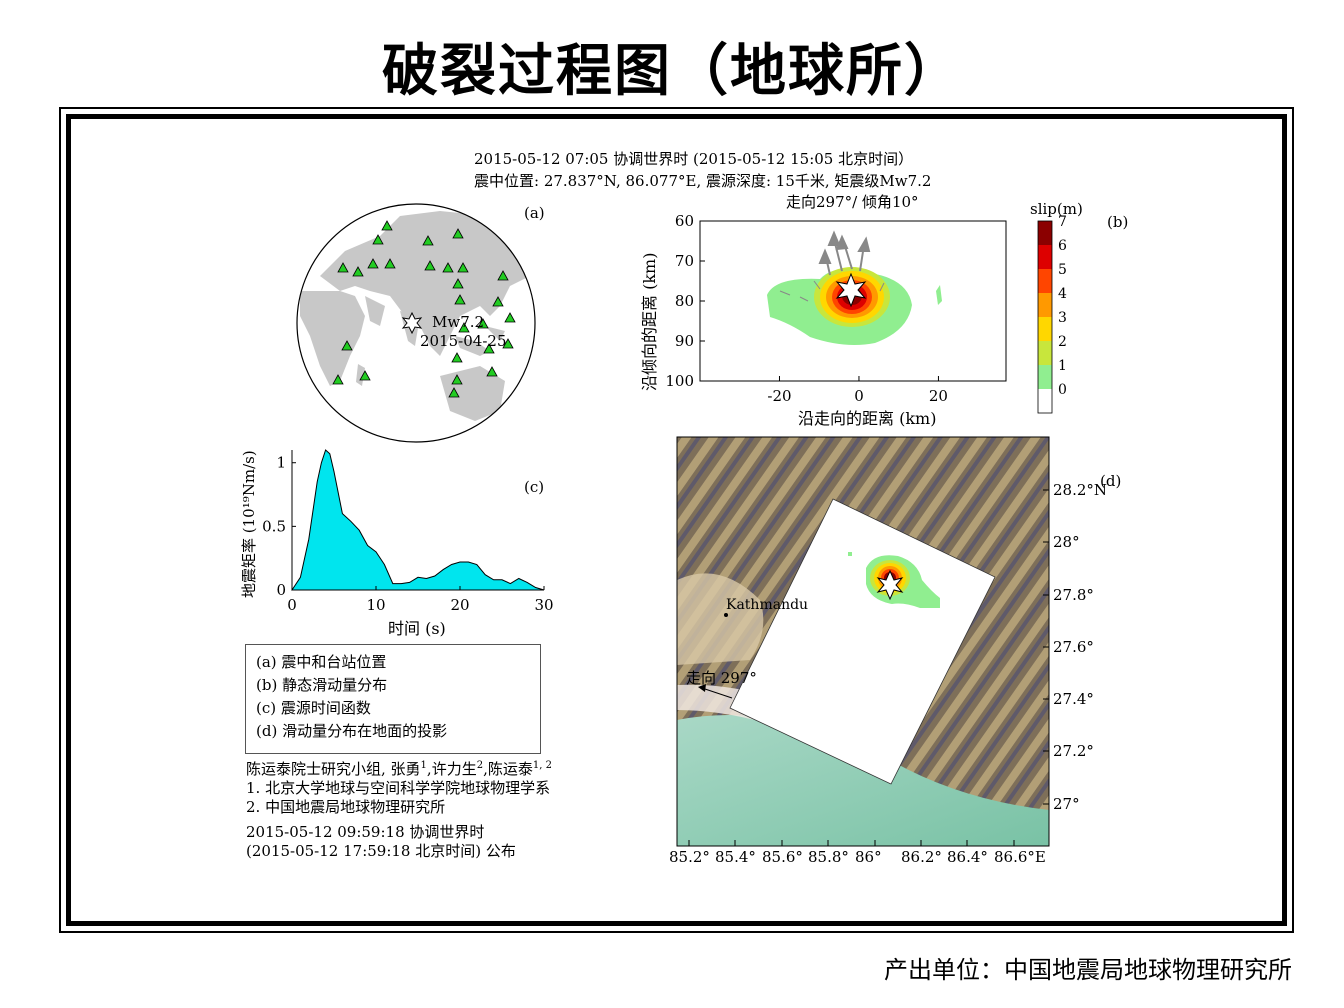 The width and height of the screenshot is (1344, 1008). I want to click on credits-authors: 陈运泰院士研究小组, 张勇1,许力生2,陈运泰1, 2, so click(399, 769).